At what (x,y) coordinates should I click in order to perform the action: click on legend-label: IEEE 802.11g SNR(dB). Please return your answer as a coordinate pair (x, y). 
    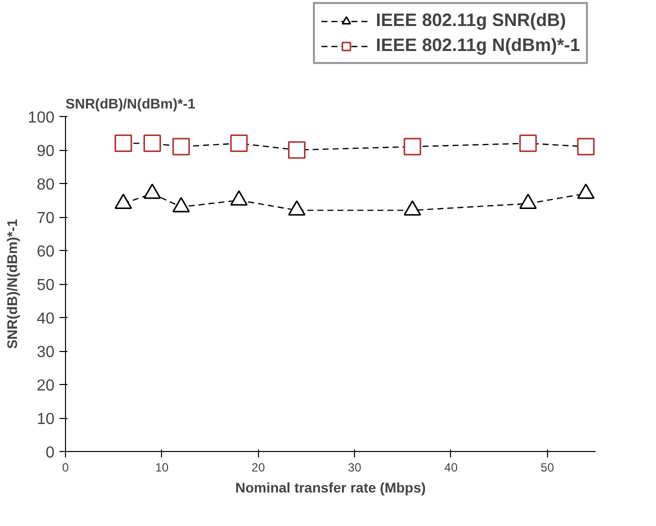
    Looking at the image, I should click on (471, 20).